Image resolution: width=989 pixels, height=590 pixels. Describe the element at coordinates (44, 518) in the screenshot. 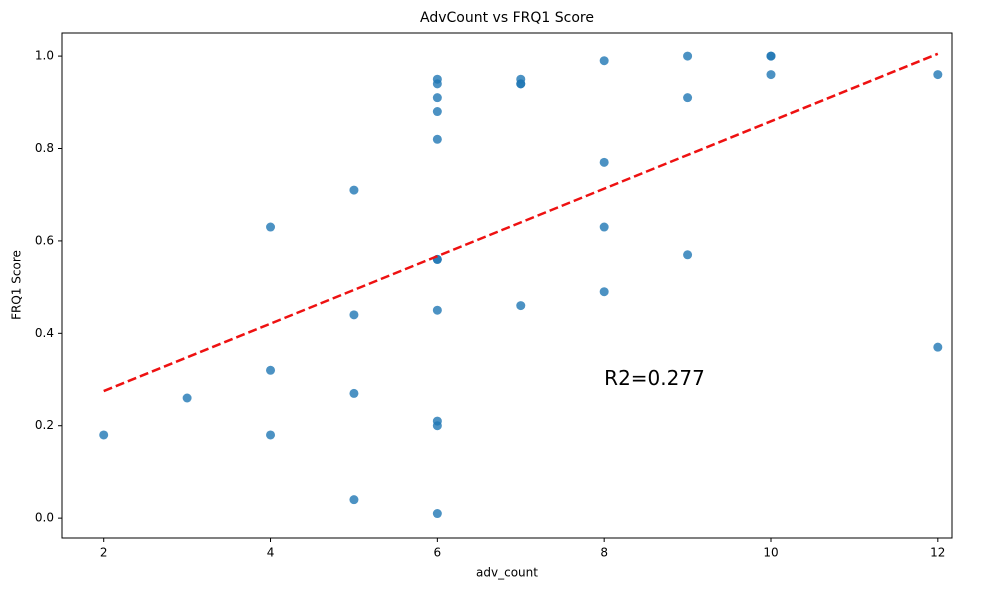

I see `y-tick-label: 0.0` at that location.